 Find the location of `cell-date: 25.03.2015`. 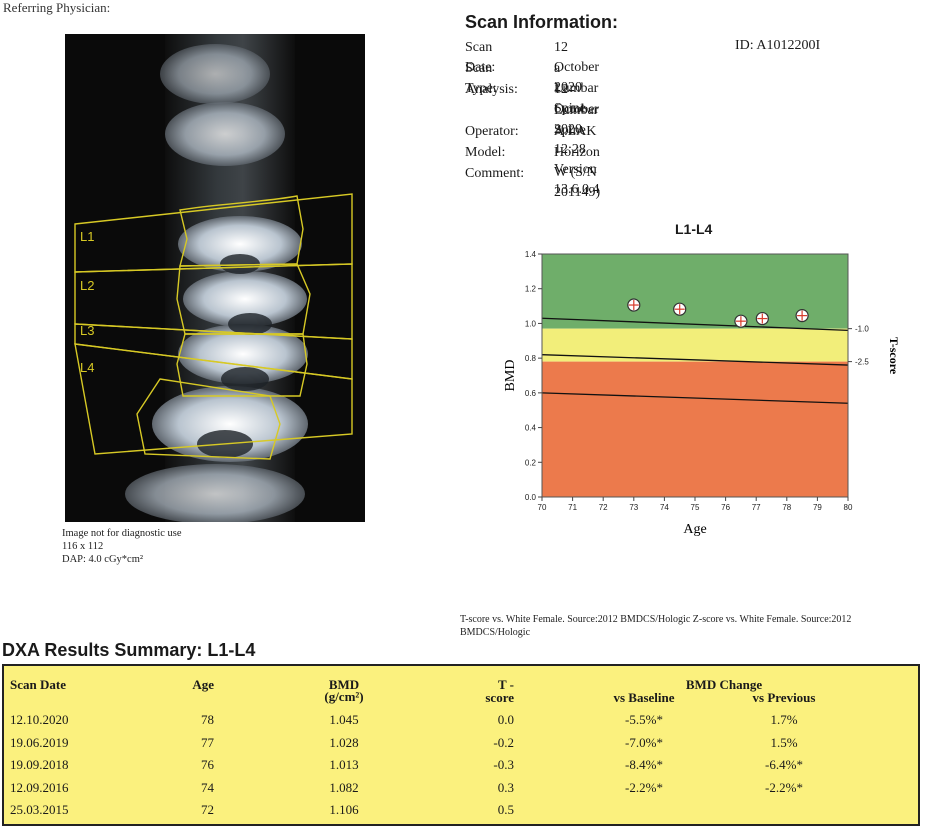

cell-date: 25.03.2015 is located at coordinates (39, 809).